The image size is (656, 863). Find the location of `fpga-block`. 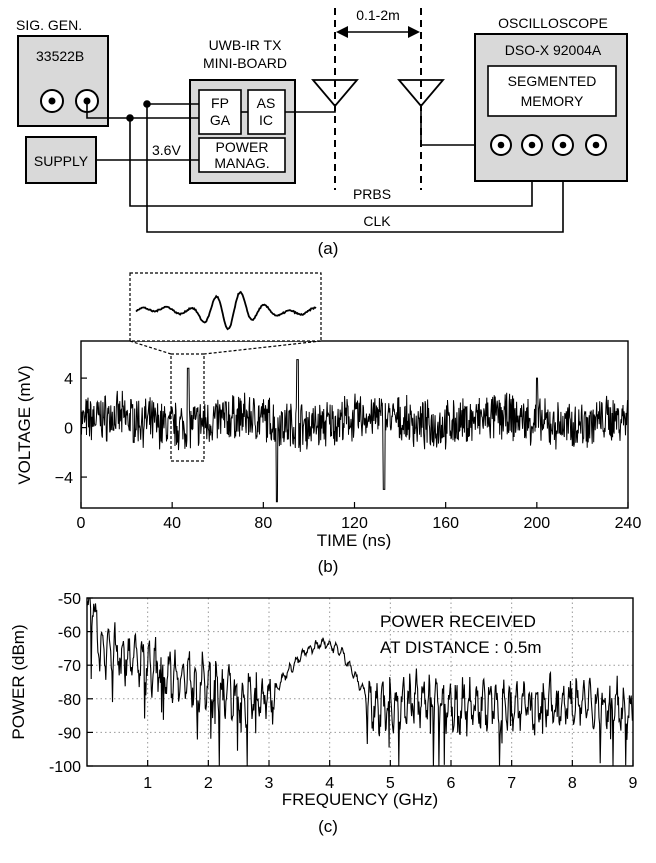

fpga-block is located at coordinates (220, 112).